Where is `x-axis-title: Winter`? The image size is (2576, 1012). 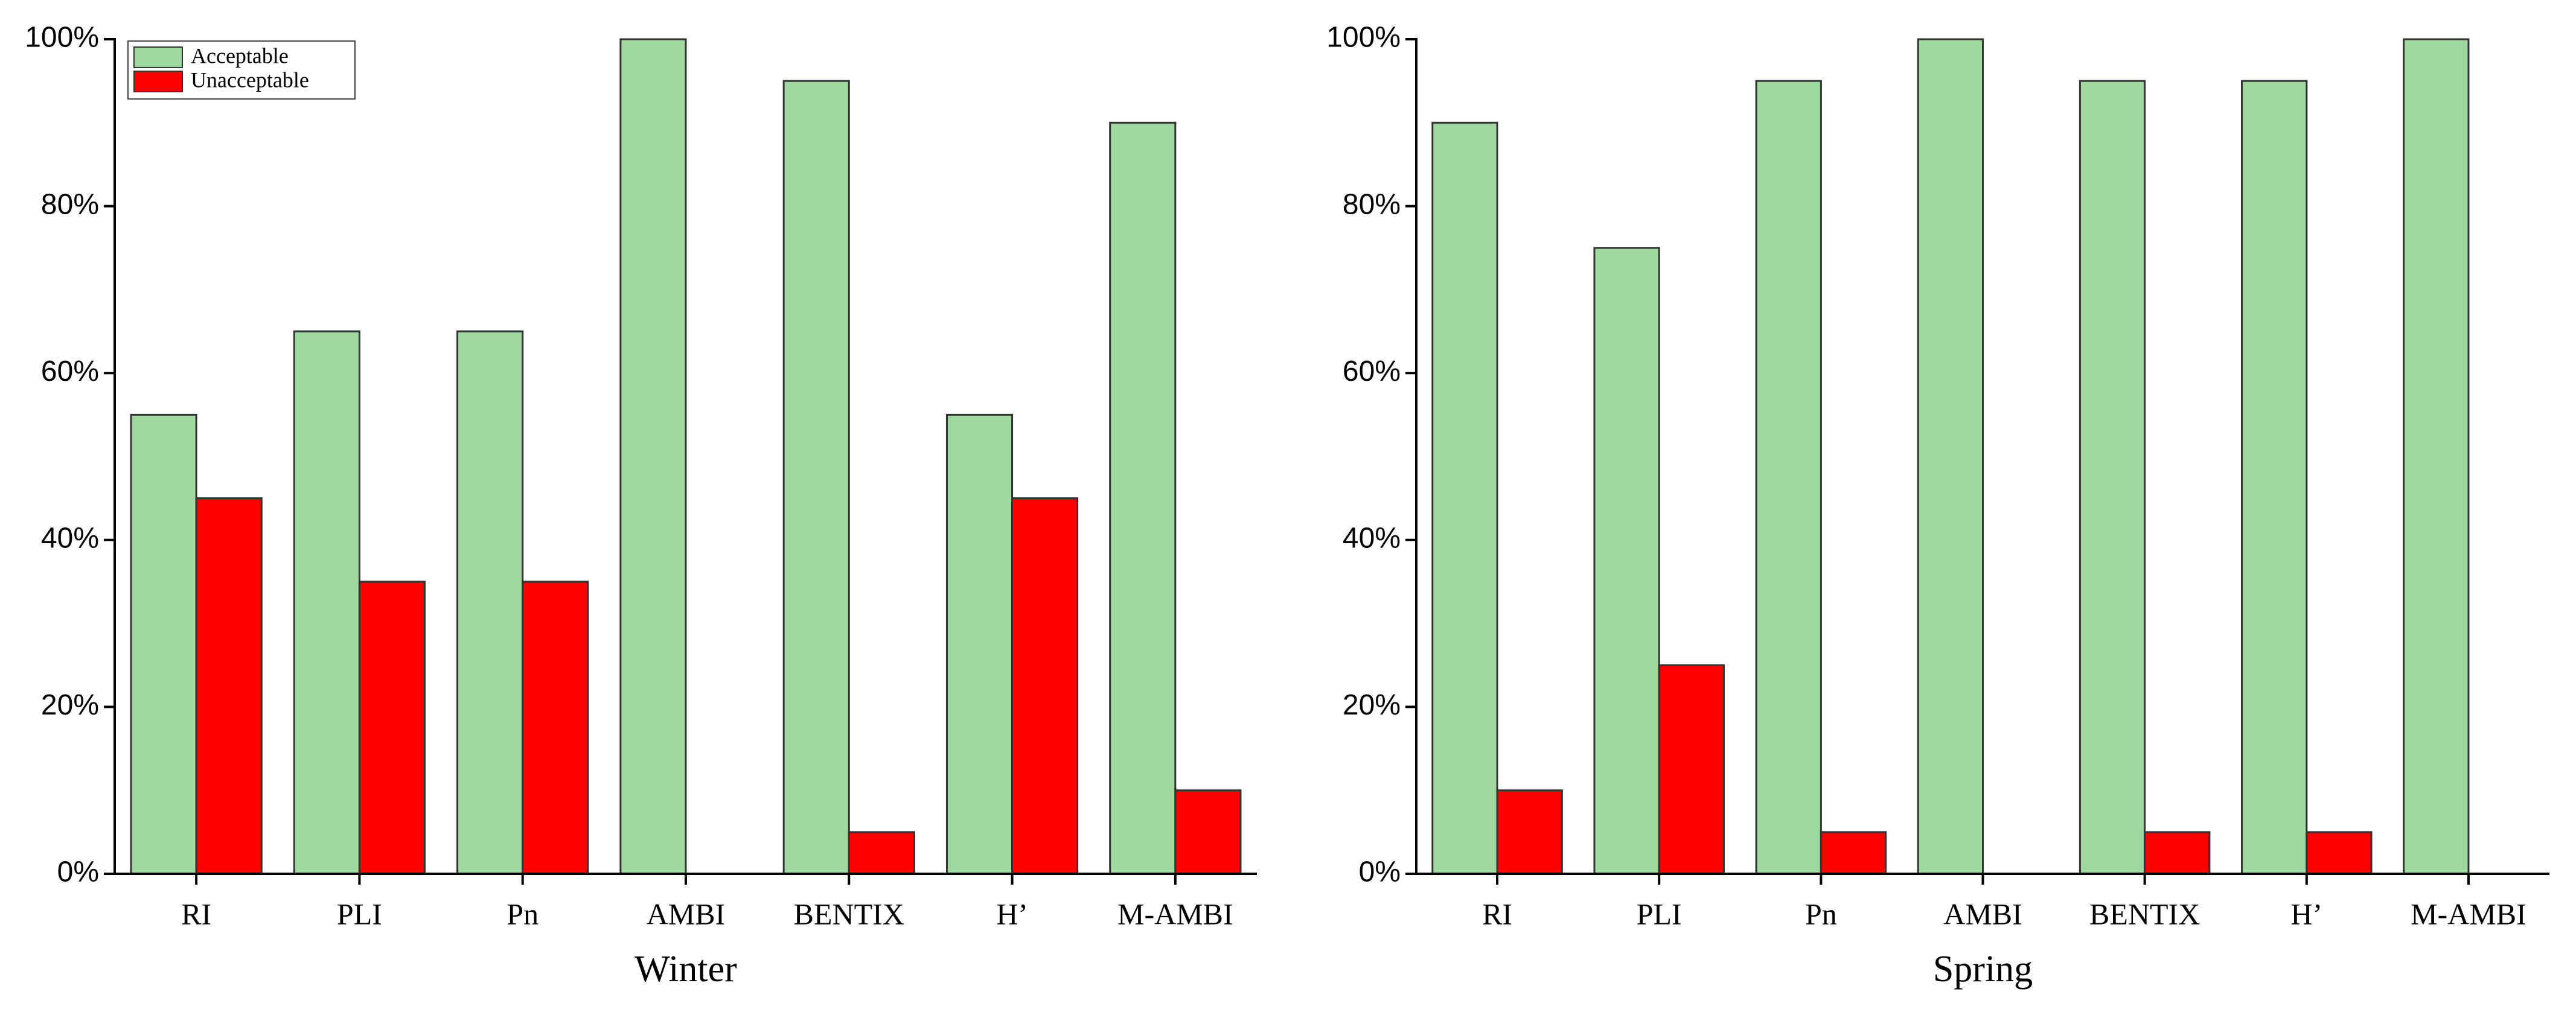
x-axis-title: Winter is located at coordinates (685, 969).